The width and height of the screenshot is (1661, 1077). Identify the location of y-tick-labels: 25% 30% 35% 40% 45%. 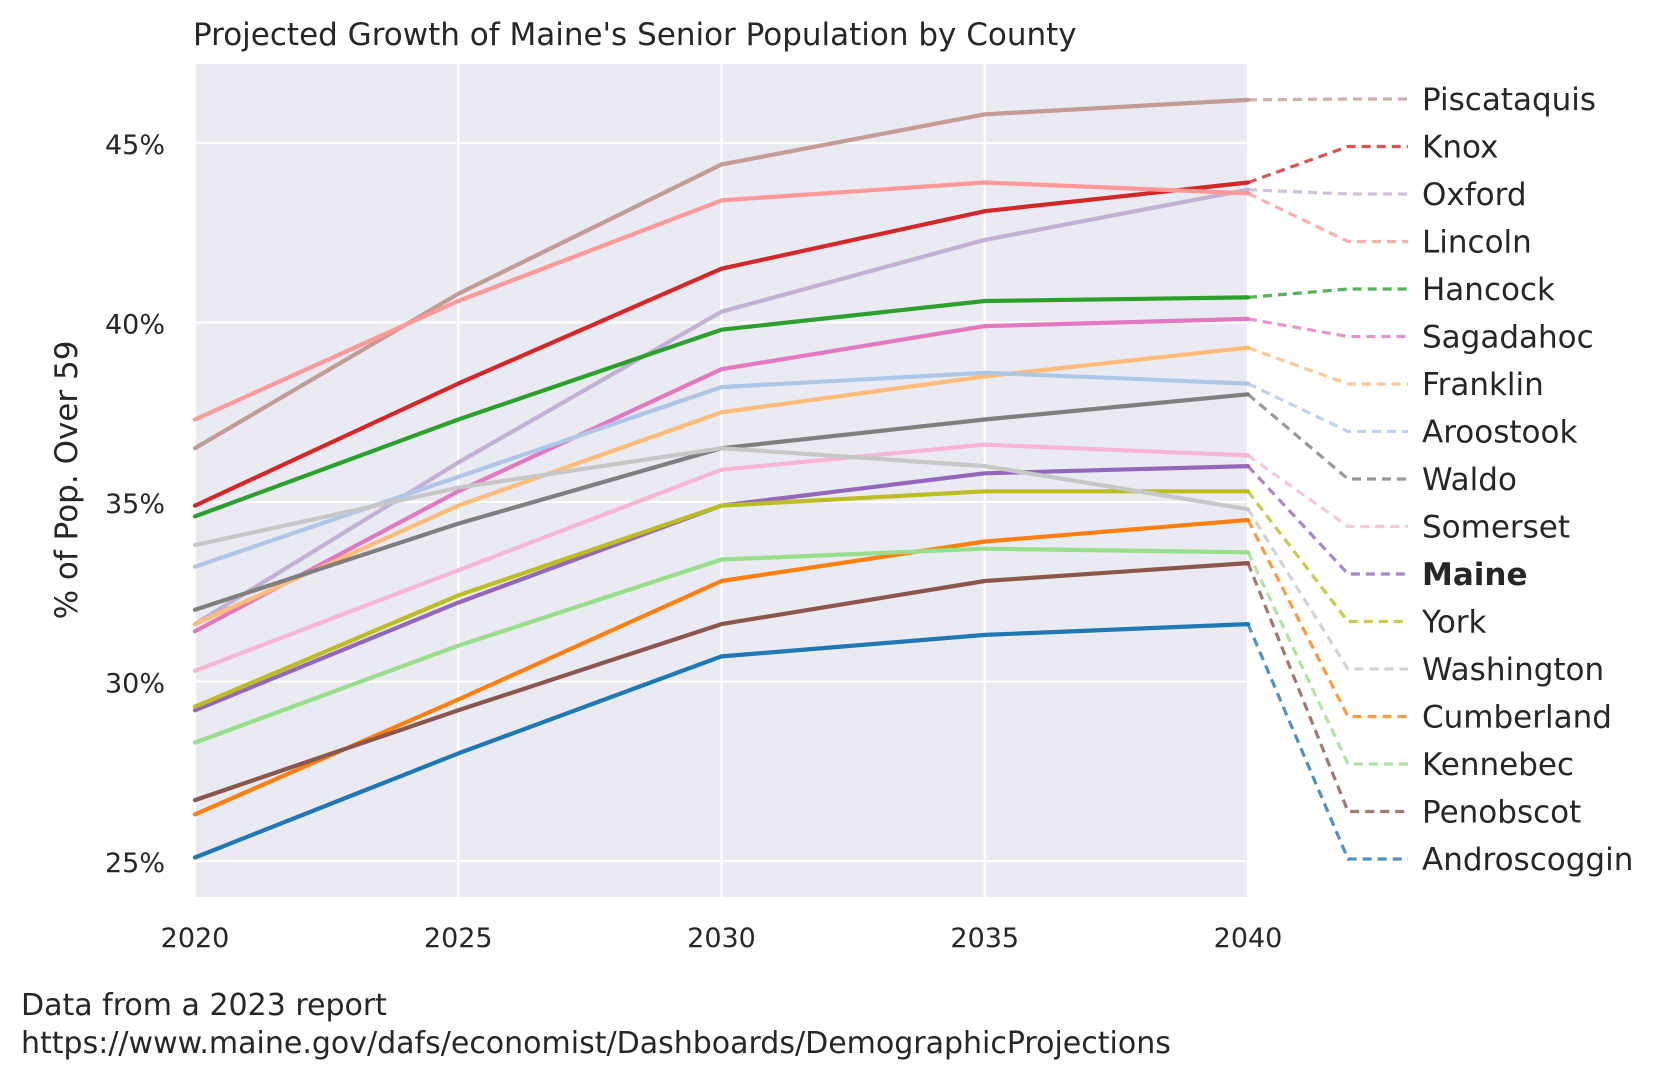
(135, 504).